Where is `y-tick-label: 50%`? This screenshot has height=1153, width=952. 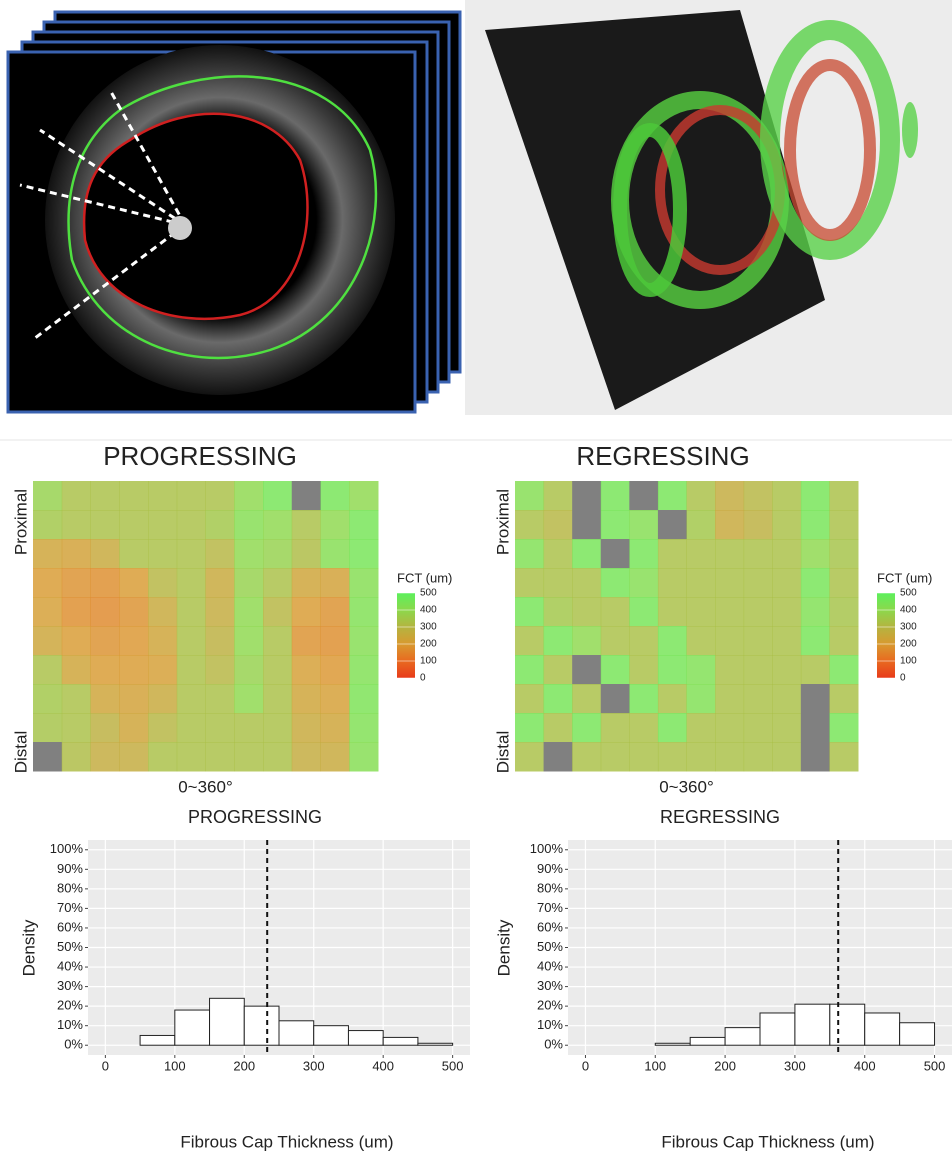 y-tick-label: 50% is located at coordinates (70, 946).